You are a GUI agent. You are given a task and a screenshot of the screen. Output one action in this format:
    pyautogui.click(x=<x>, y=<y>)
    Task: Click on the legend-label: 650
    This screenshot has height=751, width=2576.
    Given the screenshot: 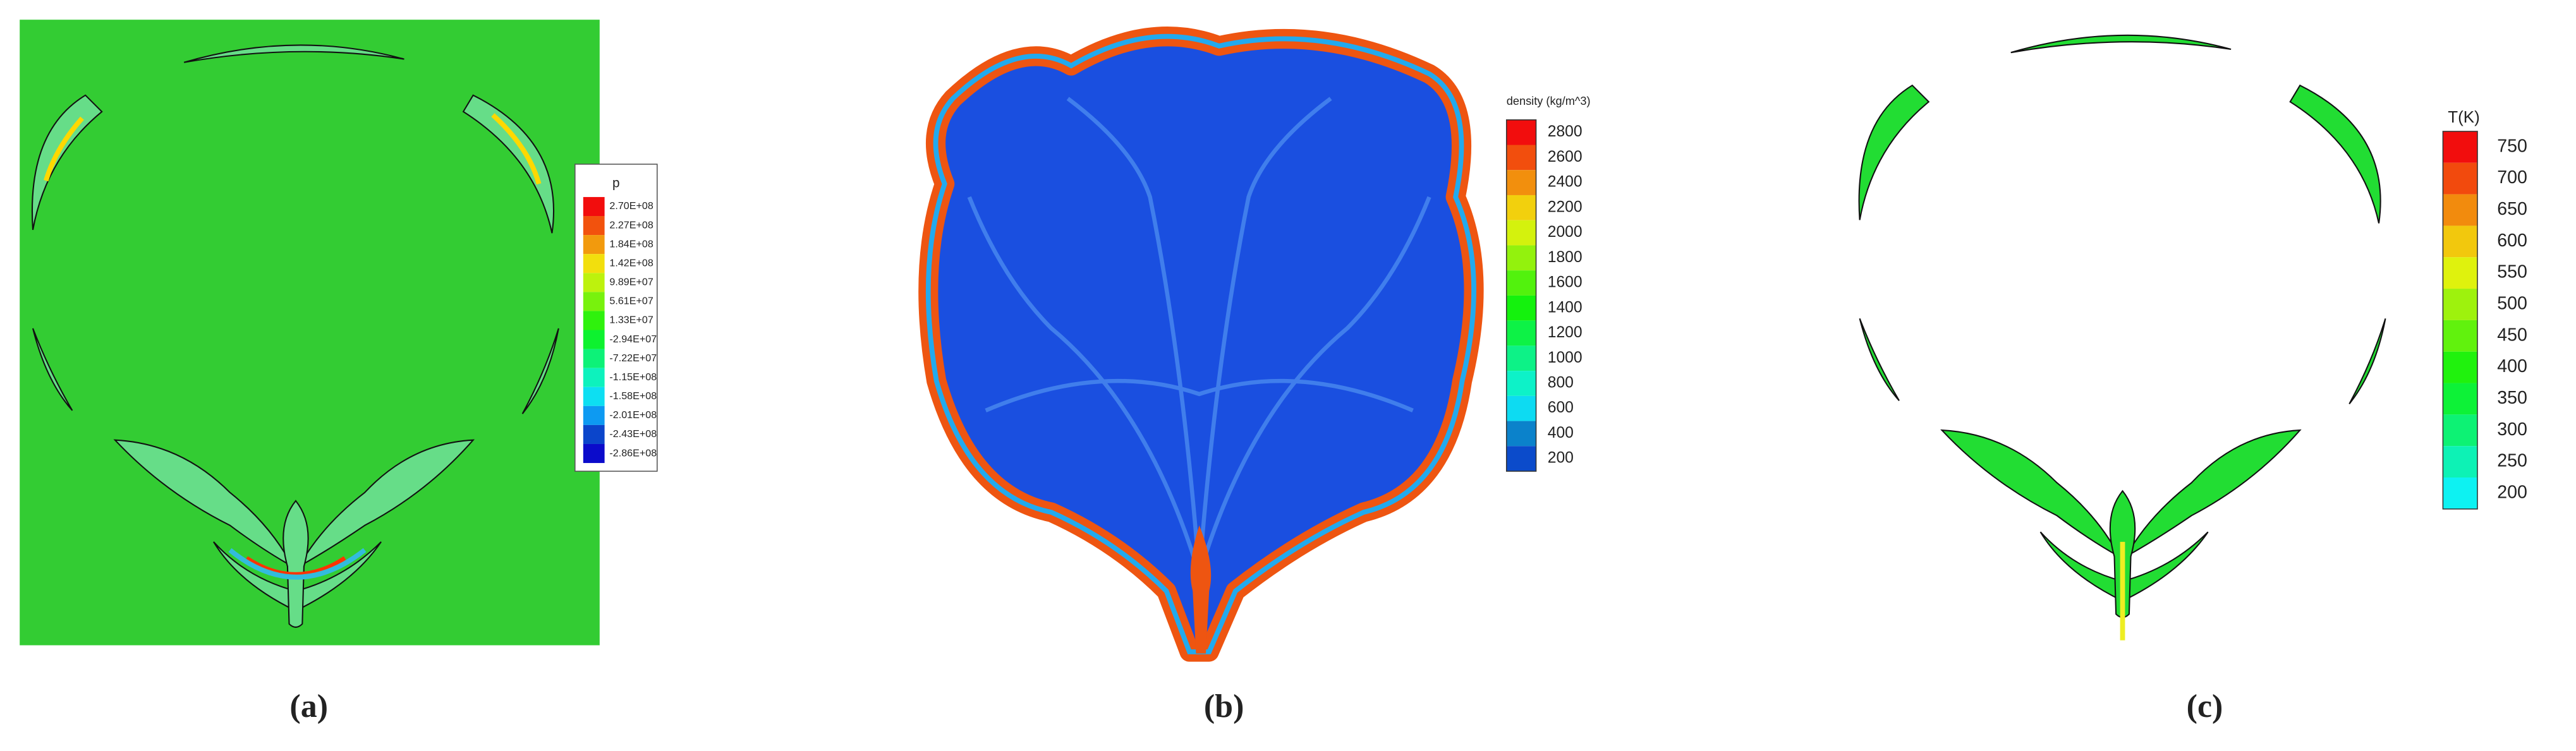 What is the action you would take?
    pyautogui.click(x=2512, y=209)
    